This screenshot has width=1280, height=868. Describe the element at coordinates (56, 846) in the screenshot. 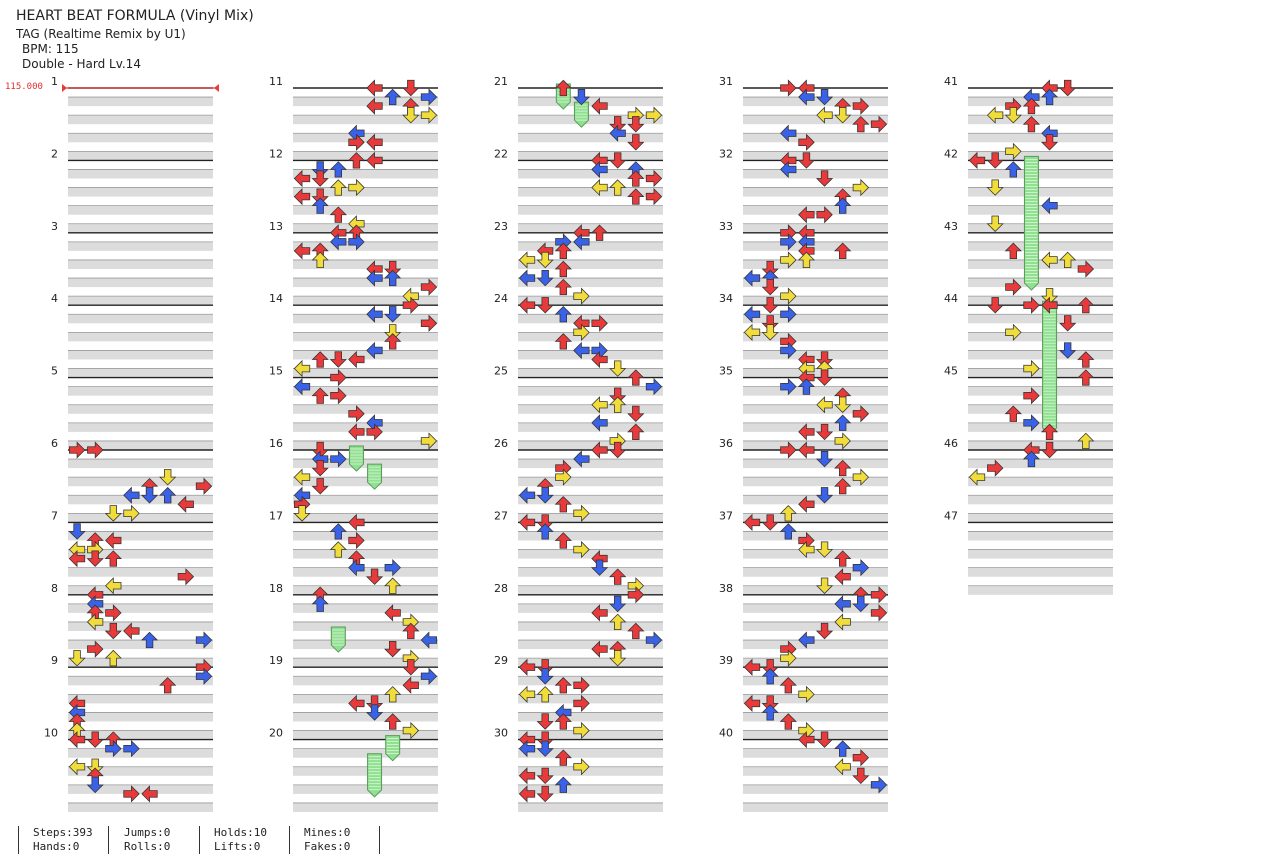

I see `hands-count: Hands:0` at that location.